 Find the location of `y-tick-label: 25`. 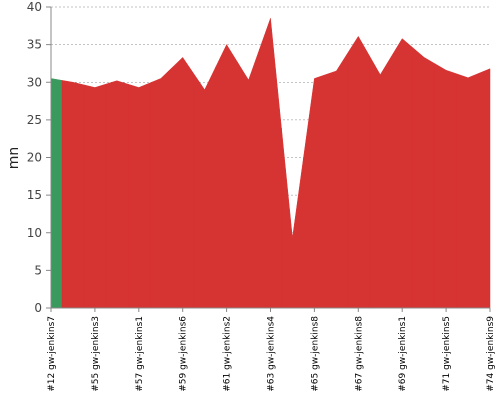

y-tick-label: 25 is located at coordinates (34, 120).